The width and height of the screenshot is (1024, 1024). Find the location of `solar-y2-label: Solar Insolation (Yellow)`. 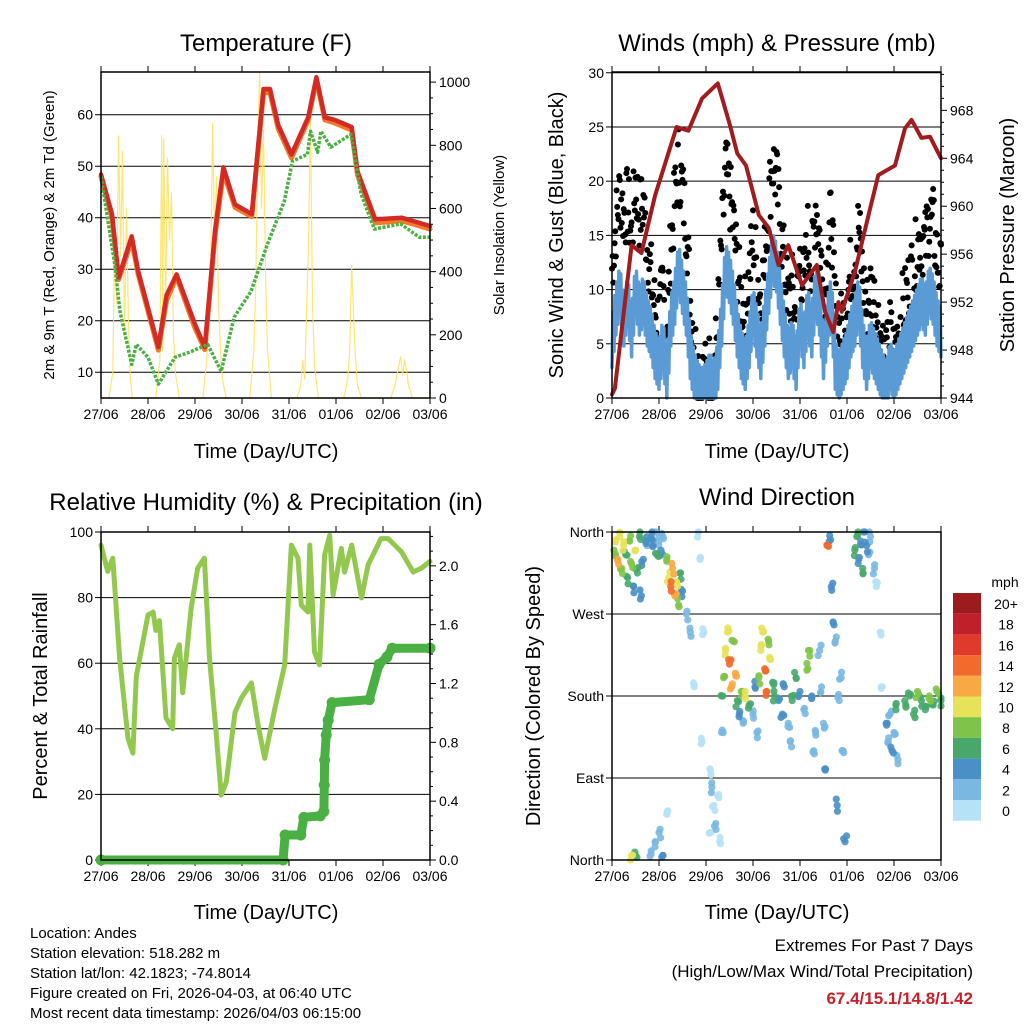

solar-y2-label: Solar Insolation (Yellow) is located at coordinates (499, 235).